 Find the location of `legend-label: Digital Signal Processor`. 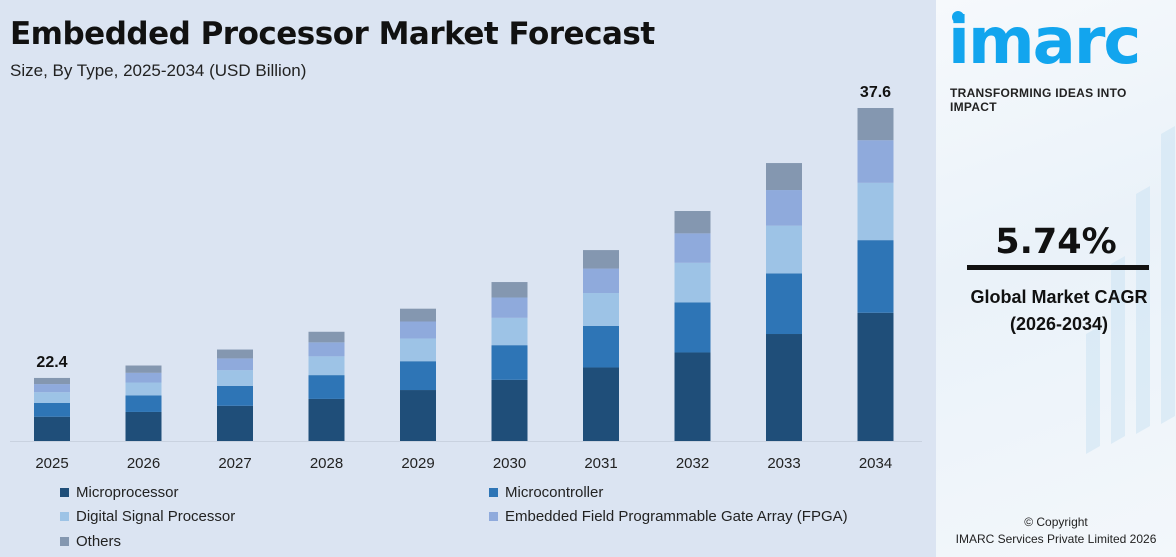

legend-label: Digital Signal Processor is located at coordinates (156, 516).